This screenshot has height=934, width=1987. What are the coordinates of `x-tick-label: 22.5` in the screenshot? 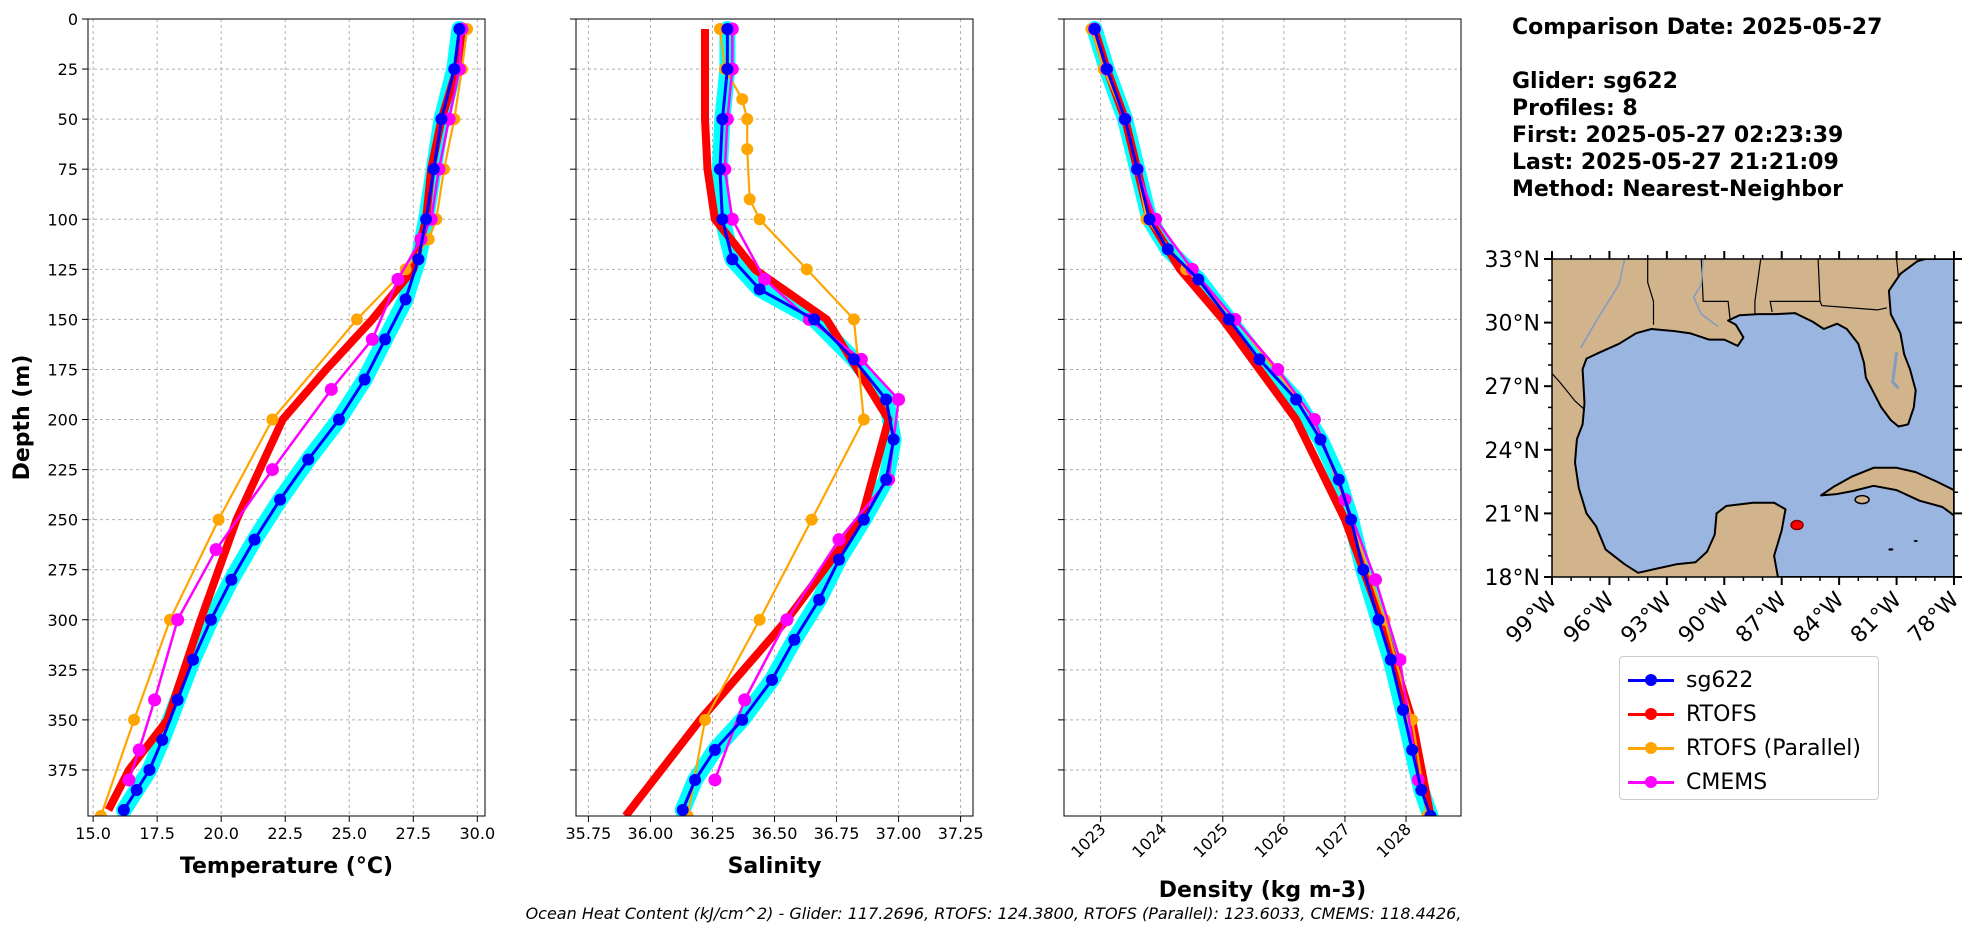 It's located at (285, 833).